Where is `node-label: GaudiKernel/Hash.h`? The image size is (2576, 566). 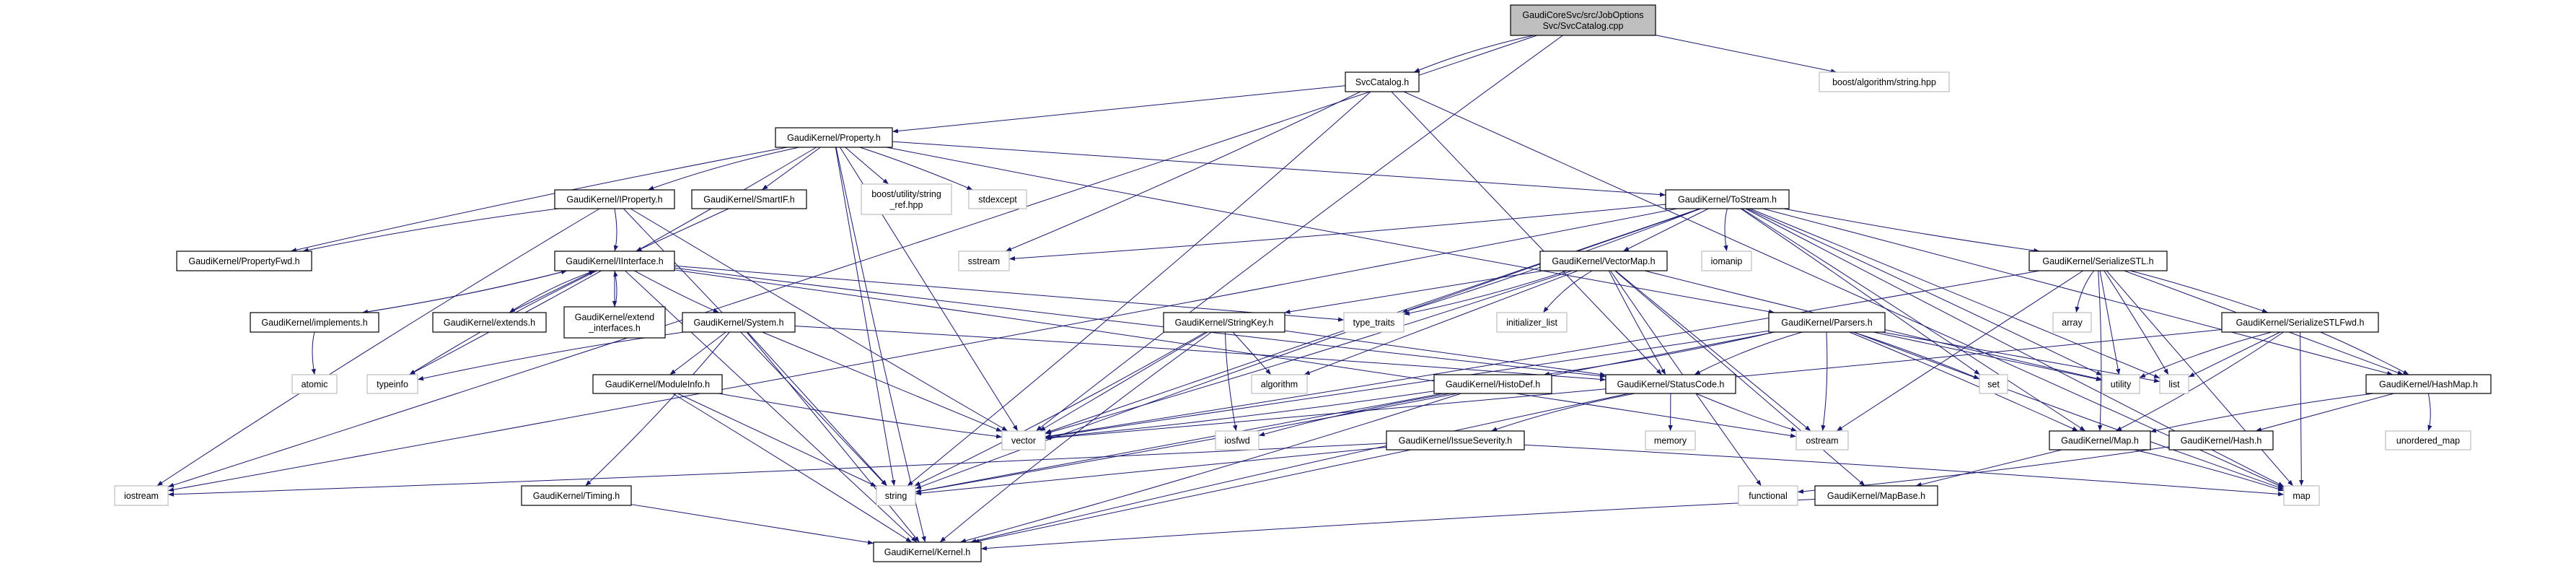
node-label: GaudiKernel/Hash.h is located at coordinates (2221, 440).